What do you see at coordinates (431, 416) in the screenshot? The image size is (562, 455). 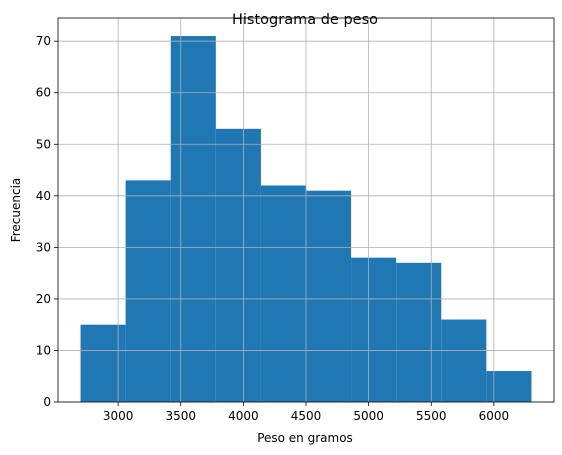 I see `x-tick-label: 5500` at bounding box center [431, 416].